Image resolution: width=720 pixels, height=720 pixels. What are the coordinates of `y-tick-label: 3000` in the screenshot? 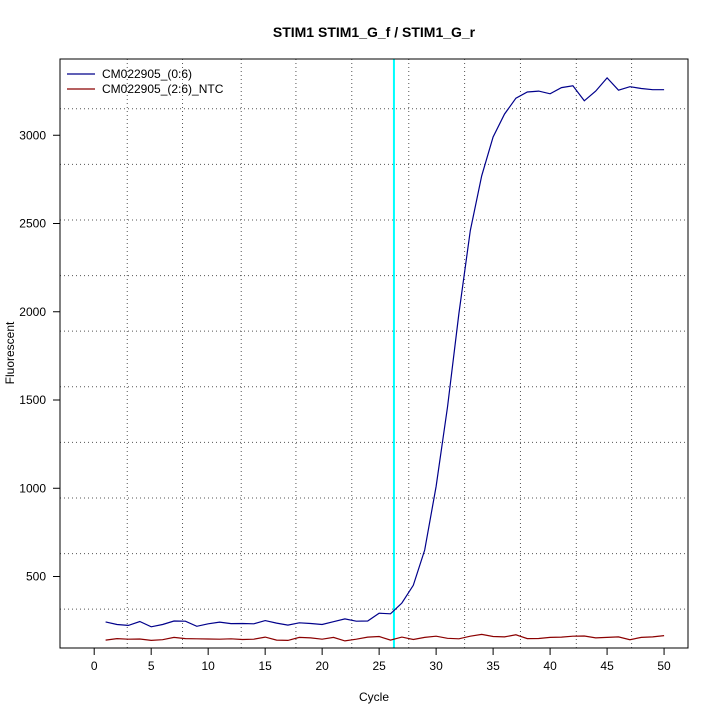 It's located at (32, 135).